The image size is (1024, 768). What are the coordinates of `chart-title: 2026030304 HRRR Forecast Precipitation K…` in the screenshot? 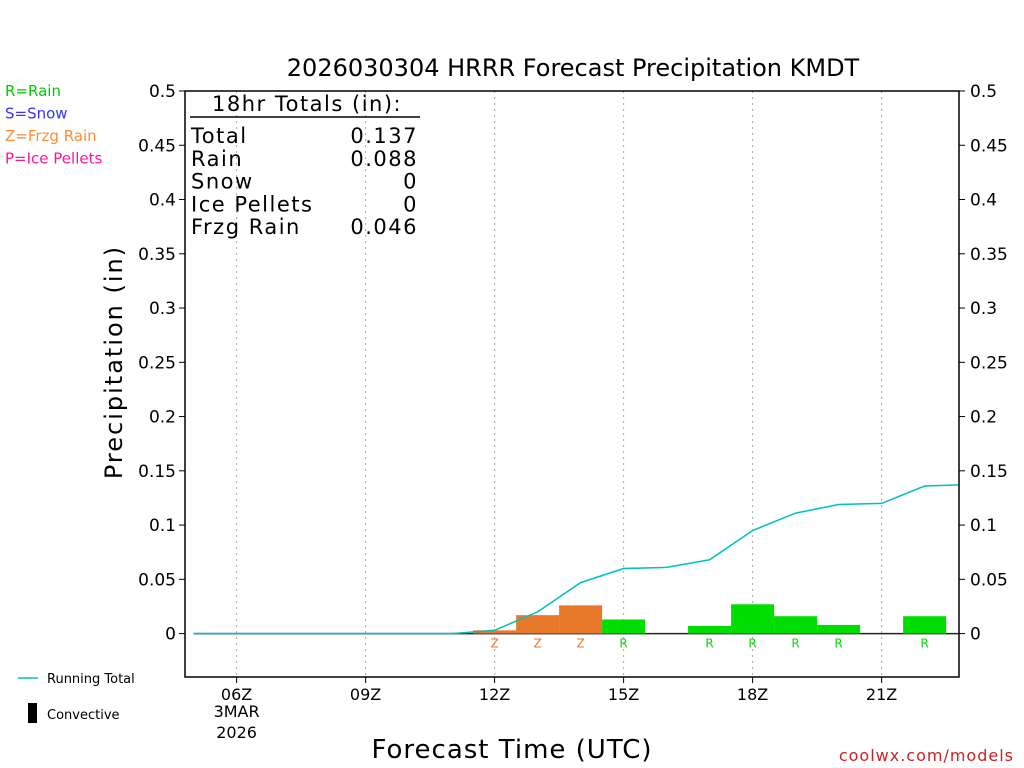 It's located at (573, 68).